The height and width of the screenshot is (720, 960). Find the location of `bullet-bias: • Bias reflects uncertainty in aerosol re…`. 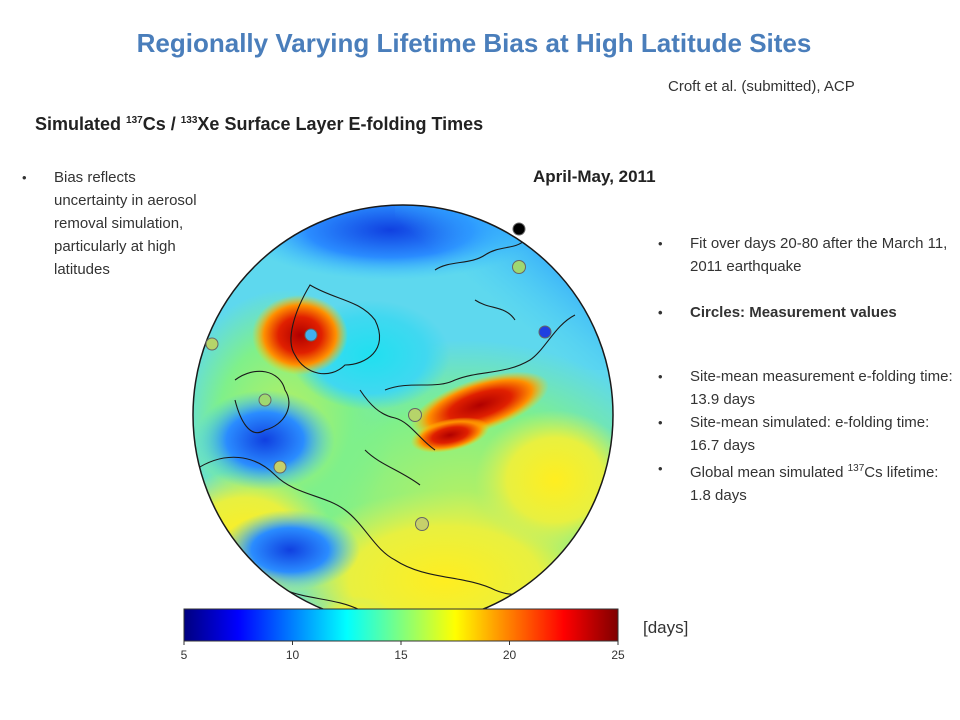

bullet-bias: • Bias reflects uncertainty in aerosol re… is located at coordinates (117, 223).